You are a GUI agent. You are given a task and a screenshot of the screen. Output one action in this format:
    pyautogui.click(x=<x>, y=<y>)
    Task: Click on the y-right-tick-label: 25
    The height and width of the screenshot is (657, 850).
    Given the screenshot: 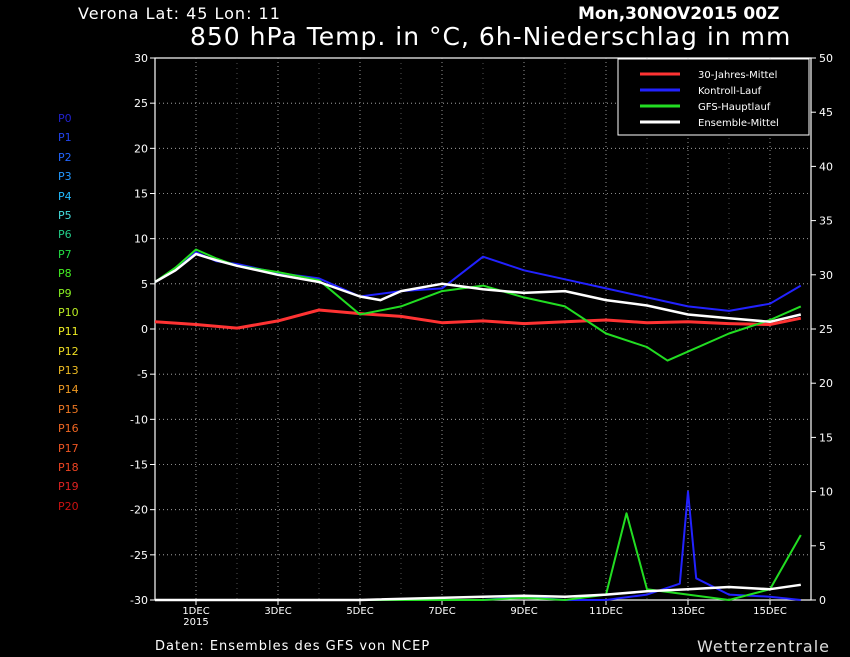 What is the action you would take?
    pyautogui.click(x=826, y=329)
    